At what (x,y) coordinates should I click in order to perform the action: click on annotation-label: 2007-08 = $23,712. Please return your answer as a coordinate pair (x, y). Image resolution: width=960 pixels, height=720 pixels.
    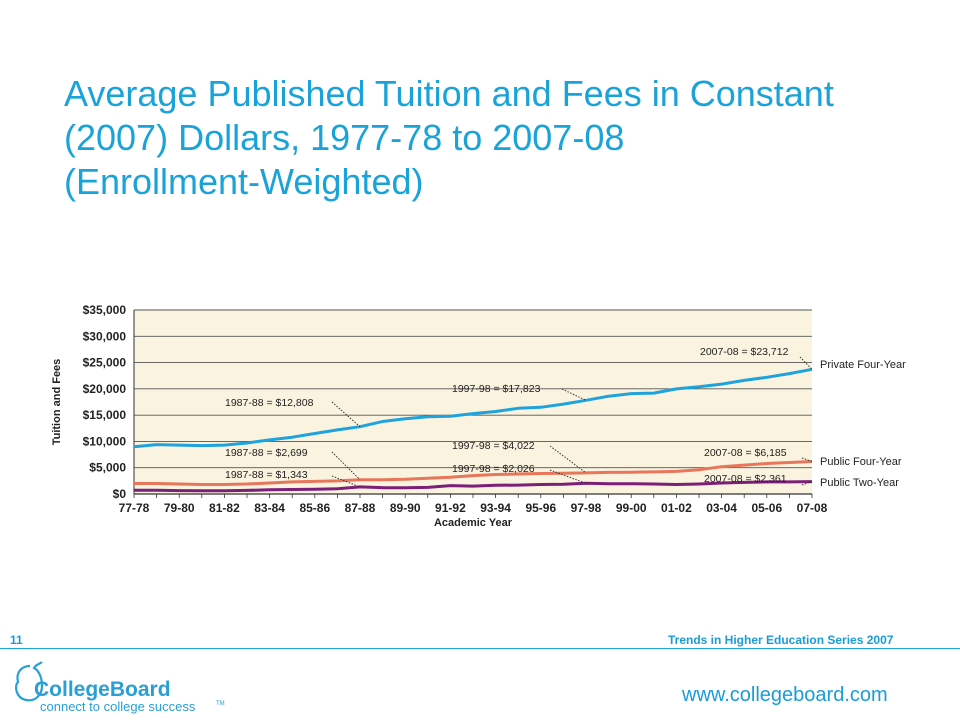
    Looking at the image, I should click on (744, 352).